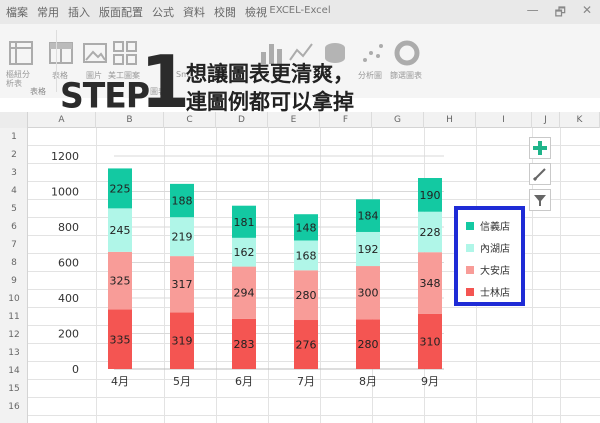 This screenshot has height=423, width=600. I want to click on close-button: ✕, so click(586, 10).